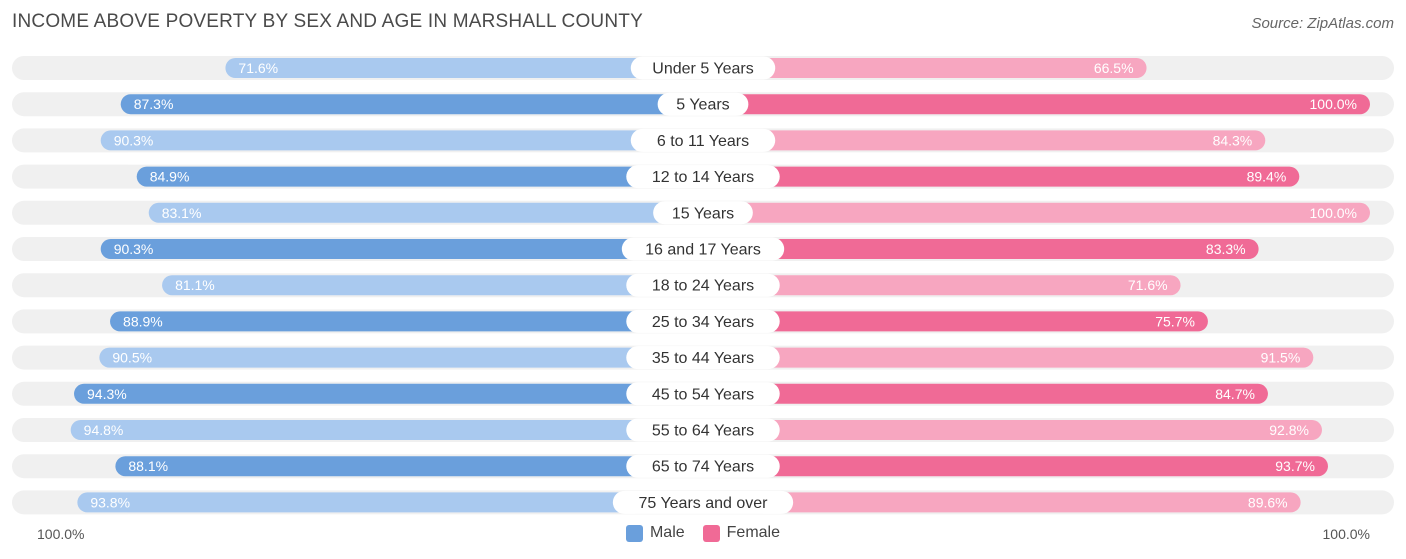  I want to click on axis-label-left: 100.0%, so click(61, 534).